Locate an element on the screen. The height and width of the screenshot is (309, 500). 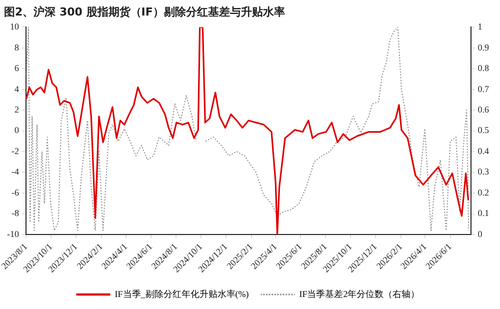
y2-tick-label: 1 is located at coordinates (480, 27).